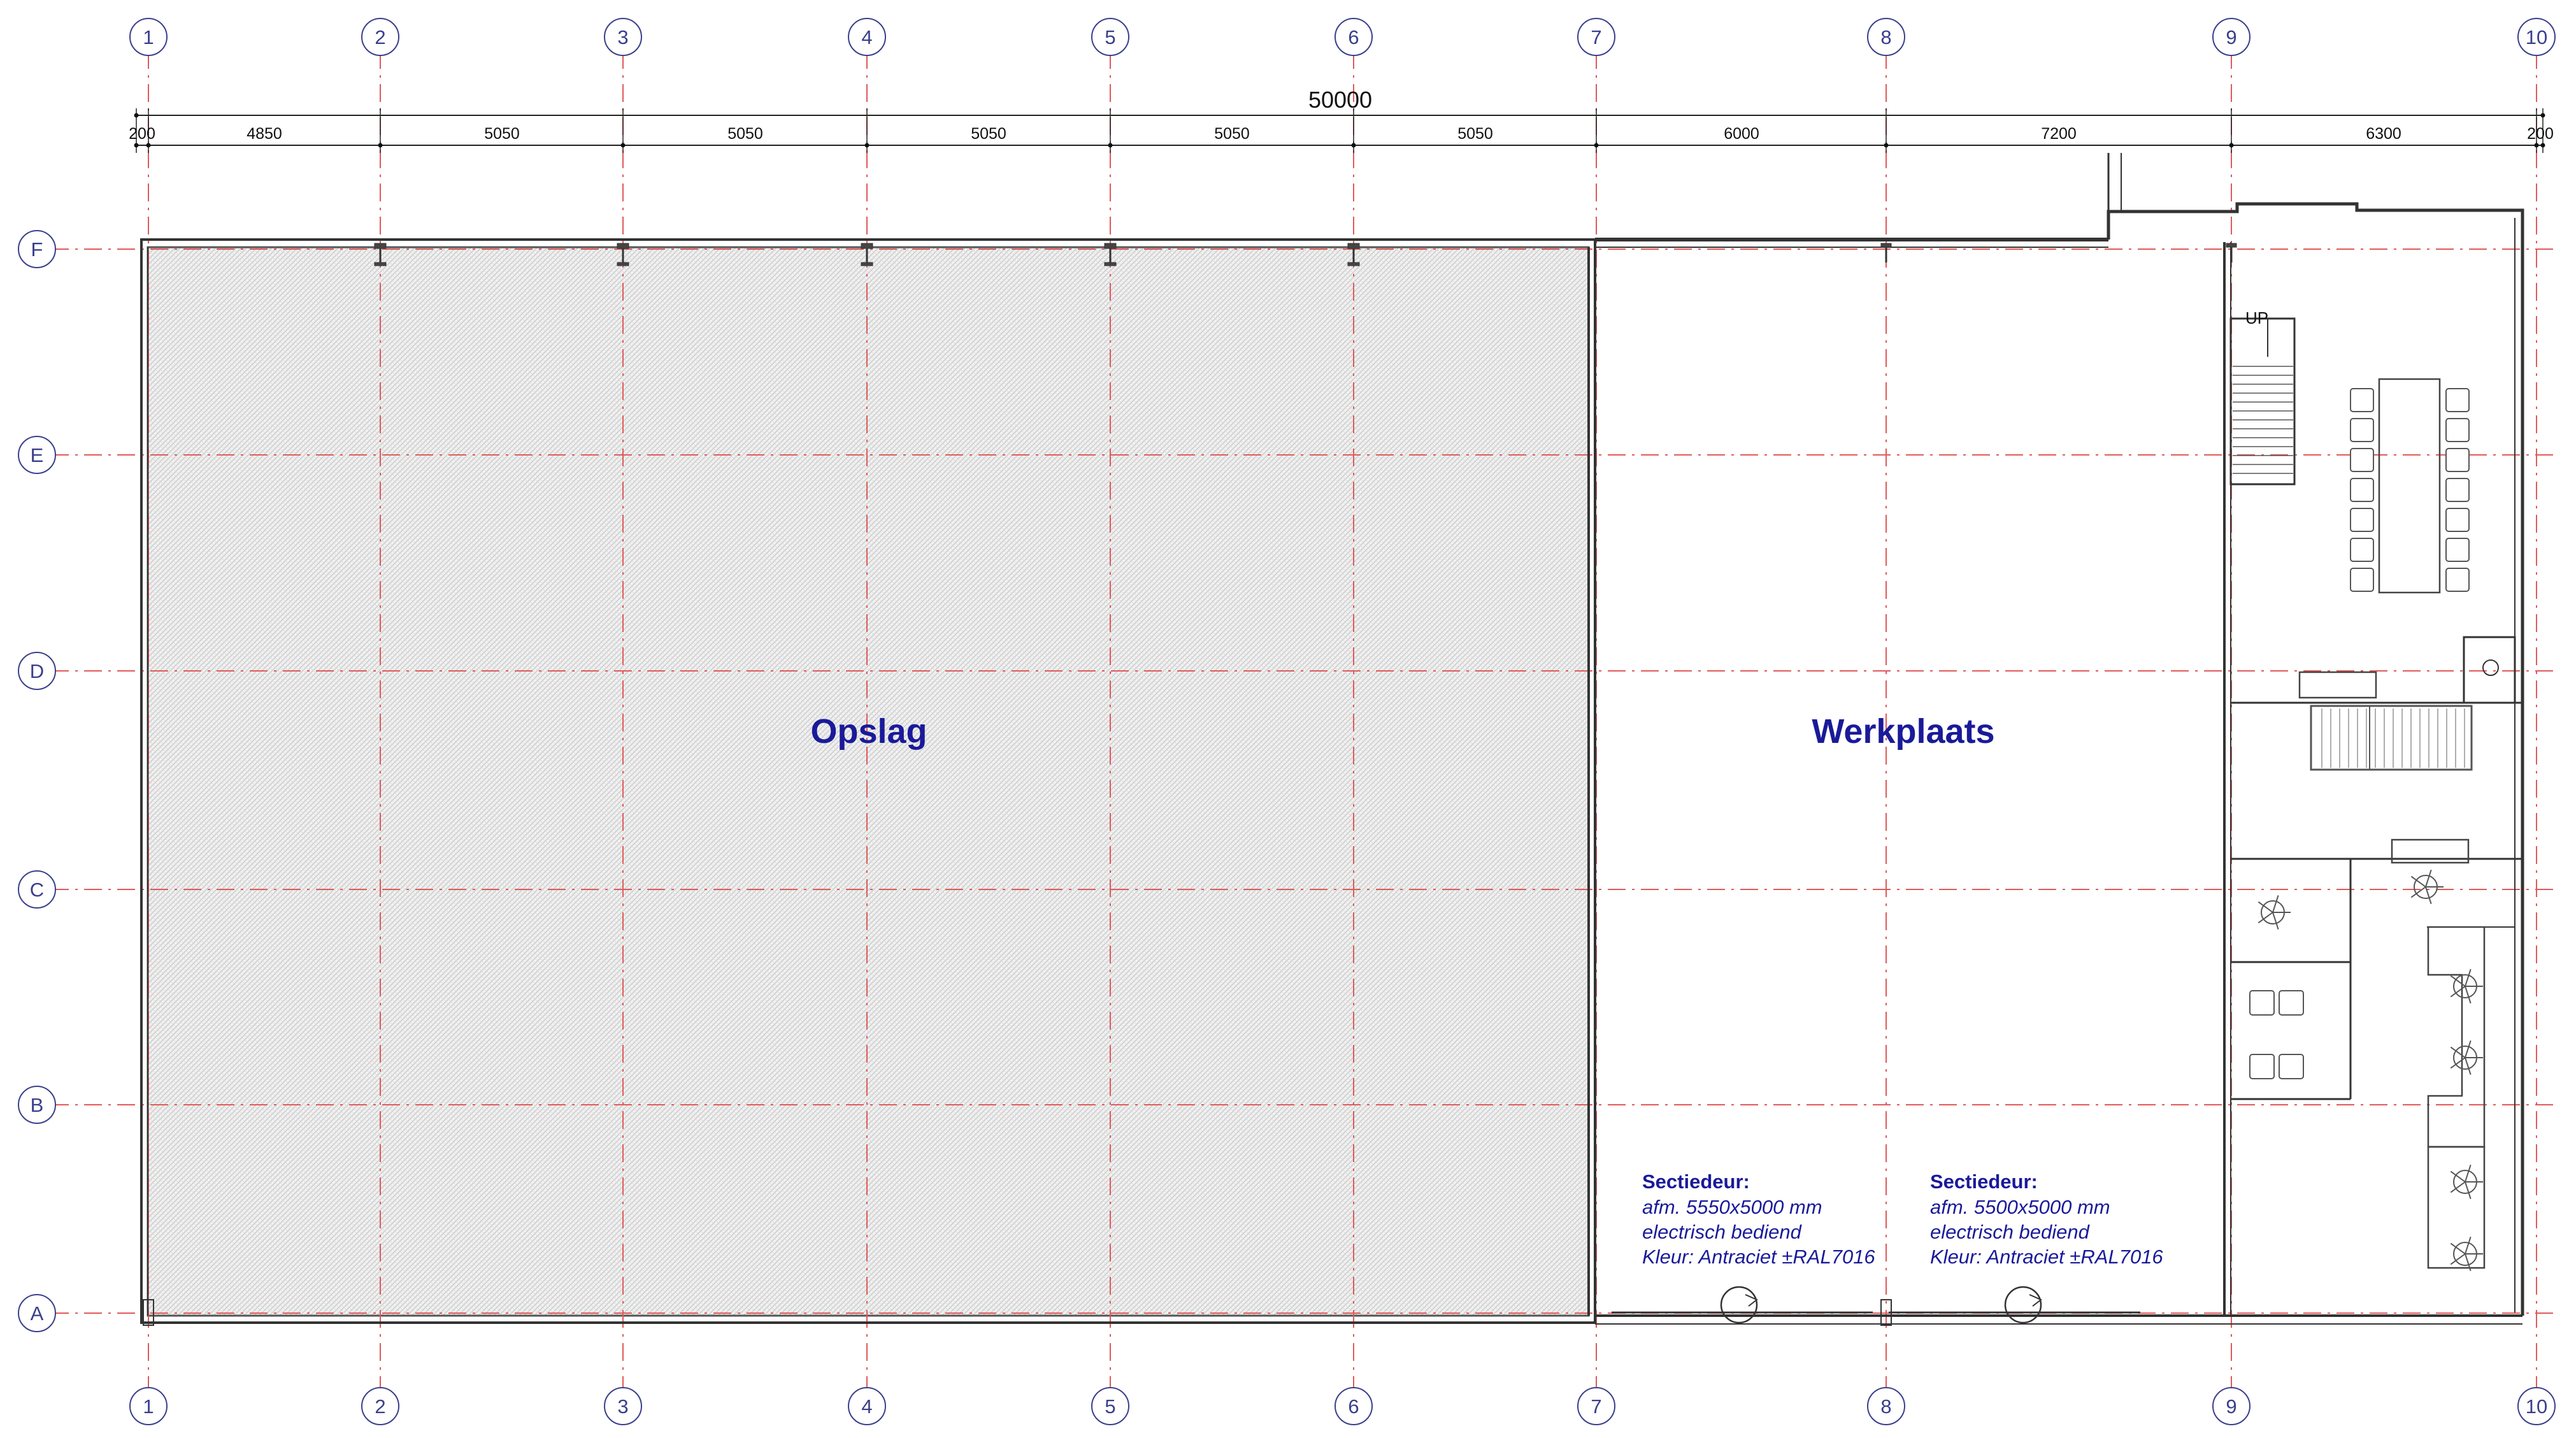 The width and height of the screenshot is (2576, 1438). What do you see at coordinates (1876, 1305) in the screenshot?
I see `sectional-doors` at bounding box center [1876, 1305].